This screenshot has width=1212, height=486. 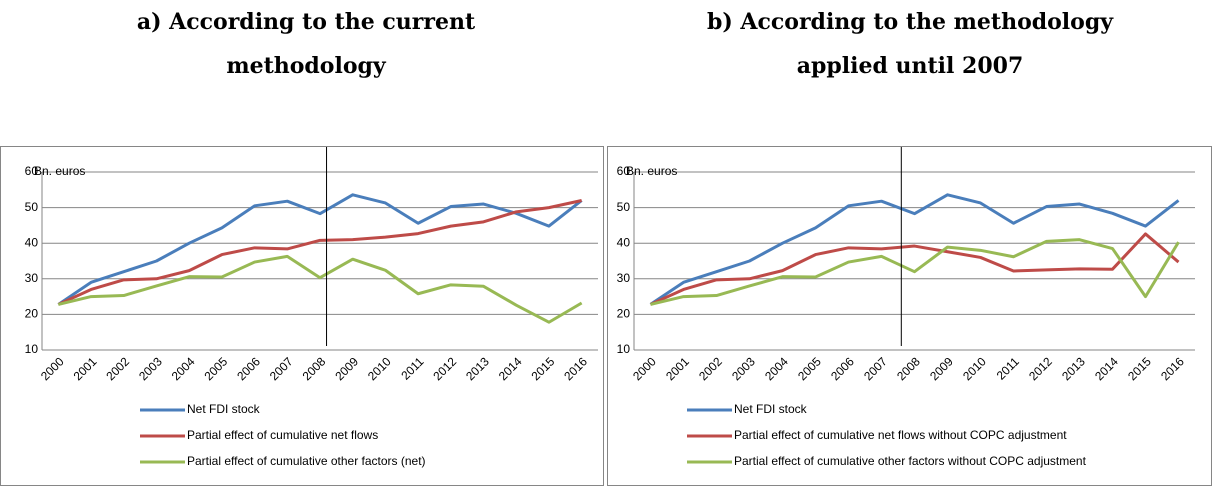 I want to click on chart-title: a) According to the current methodology, so click(x=306, y=44).